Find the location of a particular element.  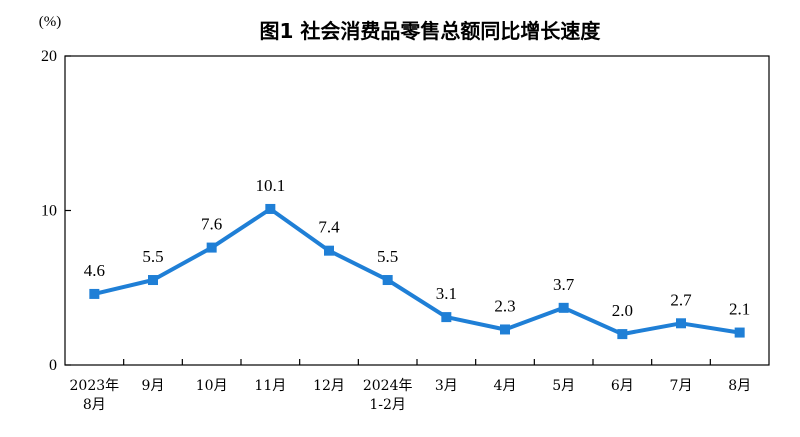

x-tick-label: 7月 is located at coordinates (681, 386).